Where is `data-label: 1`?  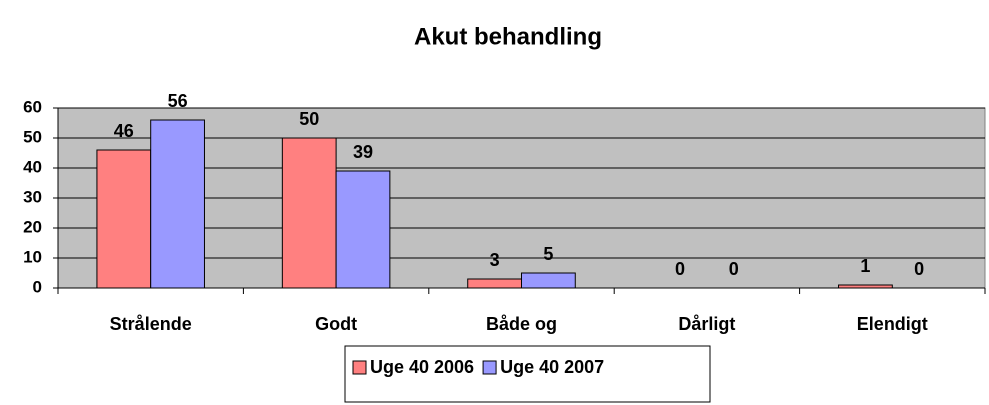
data-label: 1 is located at coordinates (865, 266).